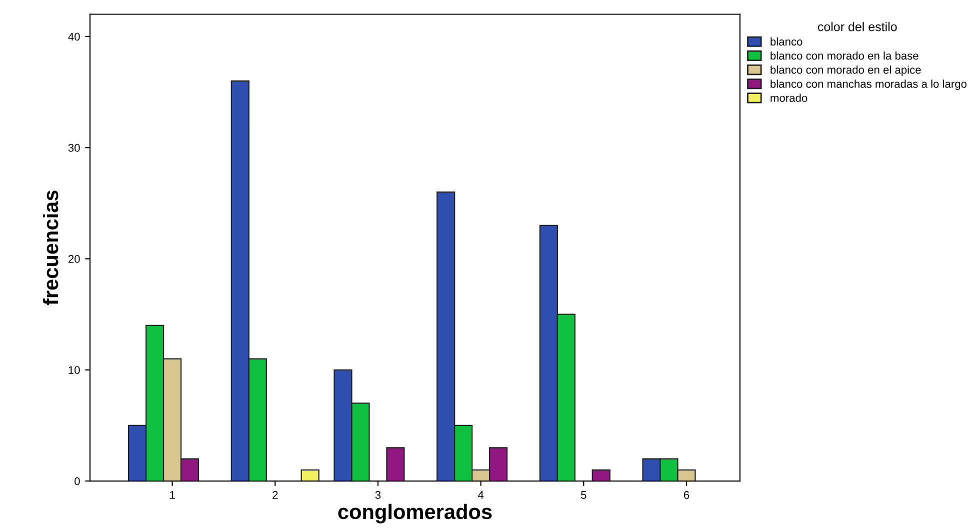 Image resolution: width=973 pixels, height=528 pixels. Describe the element at coordinates (415, 514) in the screenshot. I see `x-axis-title: conglomerados` at that location.